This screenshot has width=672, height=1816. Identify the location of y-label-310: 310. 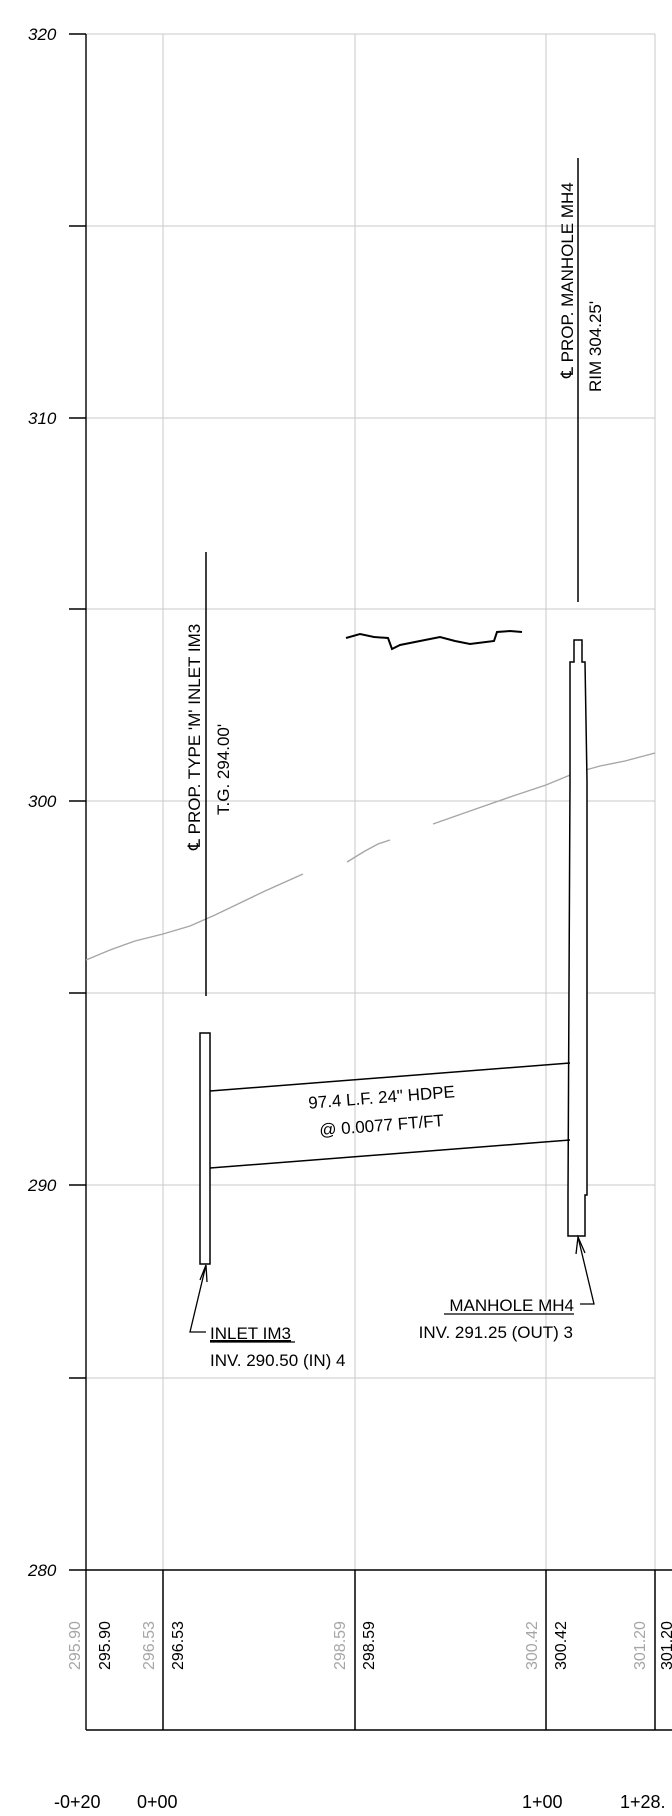
(42, 418).